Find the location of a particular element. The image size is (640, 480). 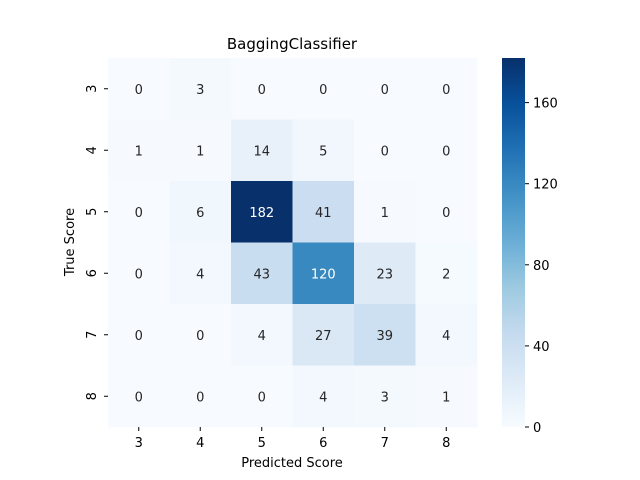

heatmap-cell-label: 5 is located at coordinates (323, 151).